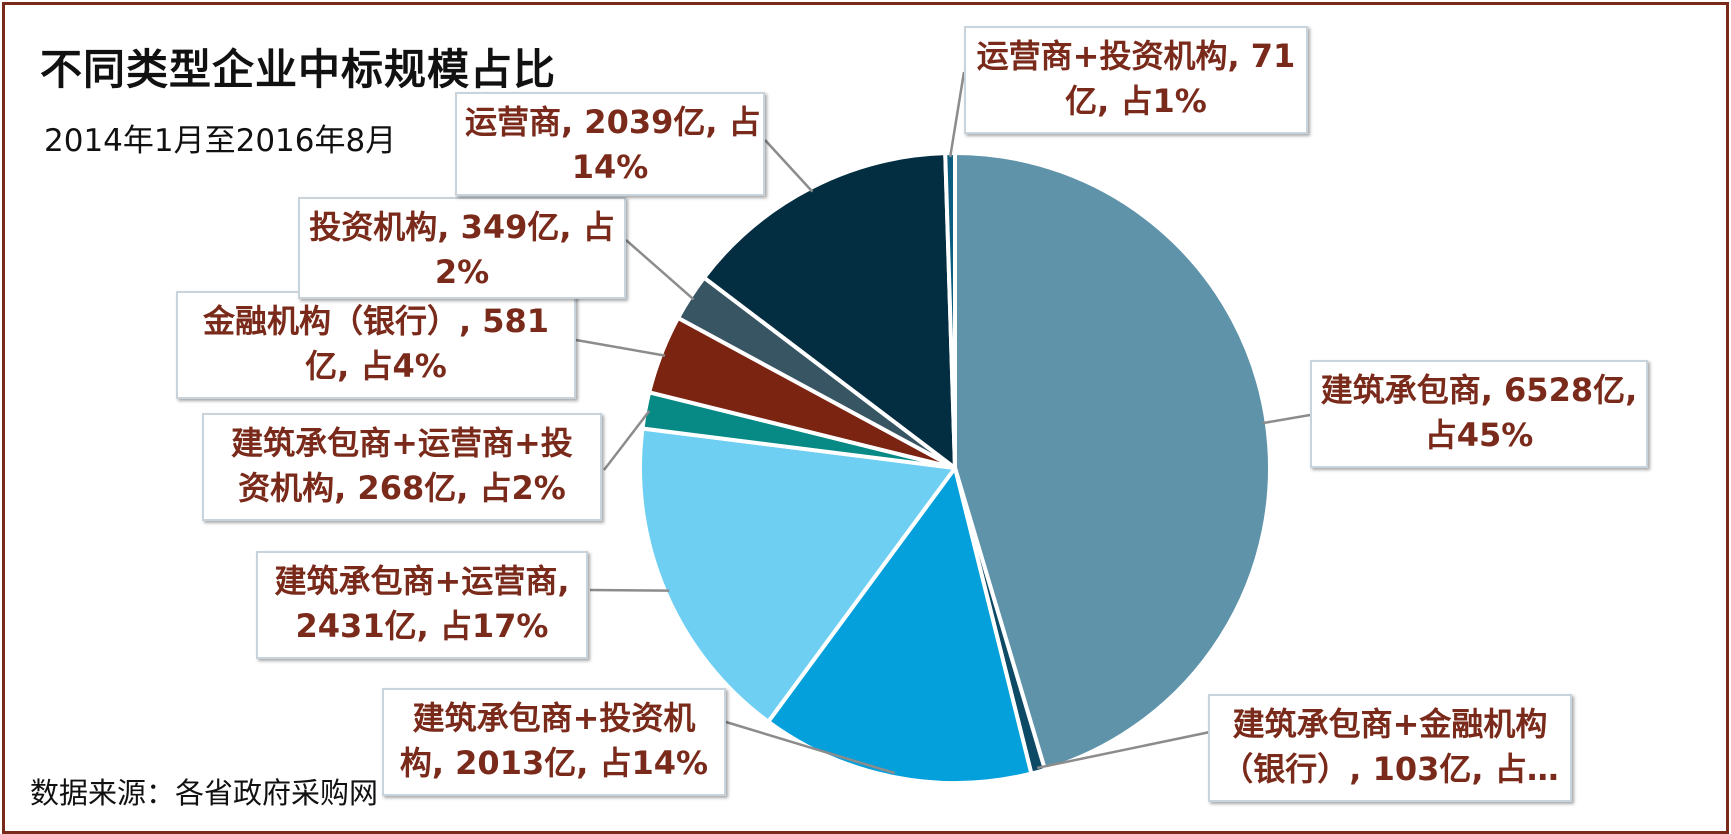 Image resolution: width=1731 pixels, height=834 pixels. What do you see at coordinates (629, 590) in the screenshot?
I see `leader-line-contractor-operator` at bounding box center [629, 590].